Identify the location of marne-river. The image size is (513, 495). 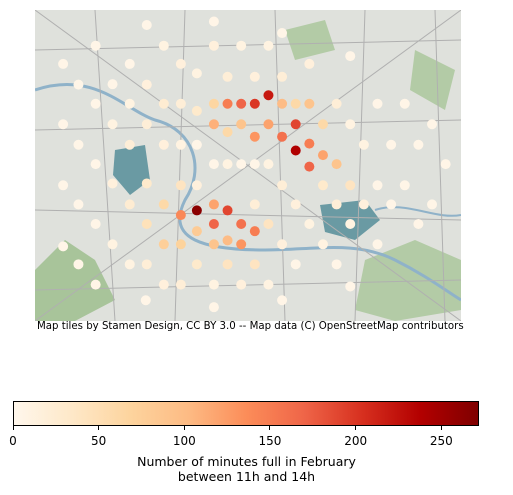
(417, 211).